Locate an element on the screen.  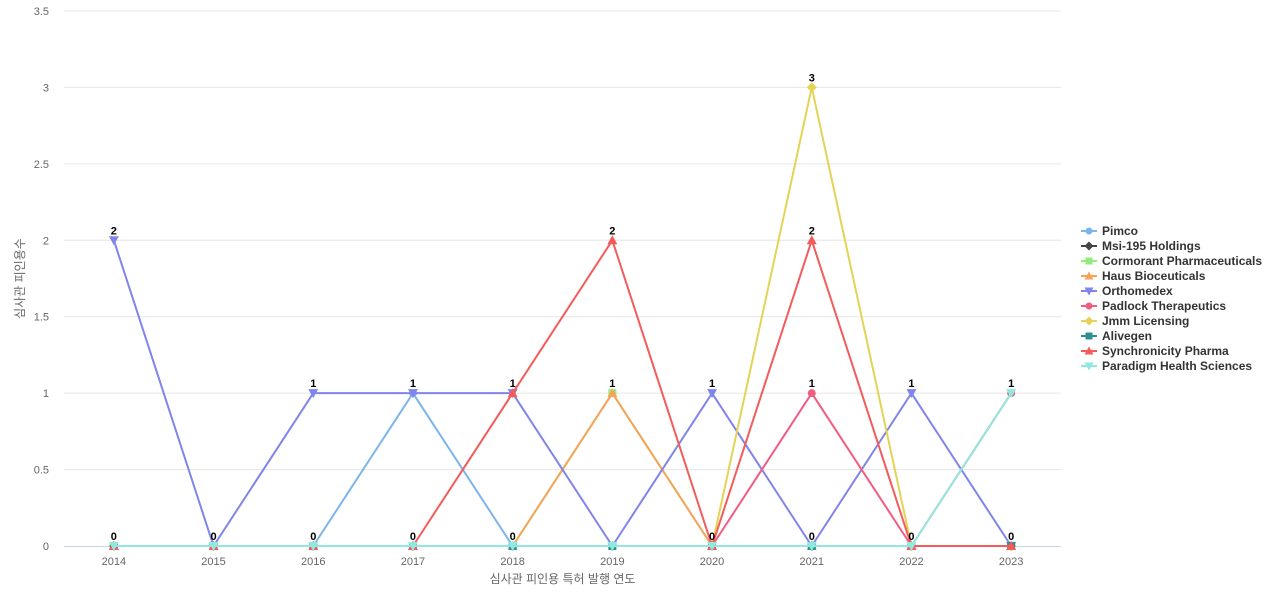
y-tick-label: 0.5 is located at coordinates (41, 471).